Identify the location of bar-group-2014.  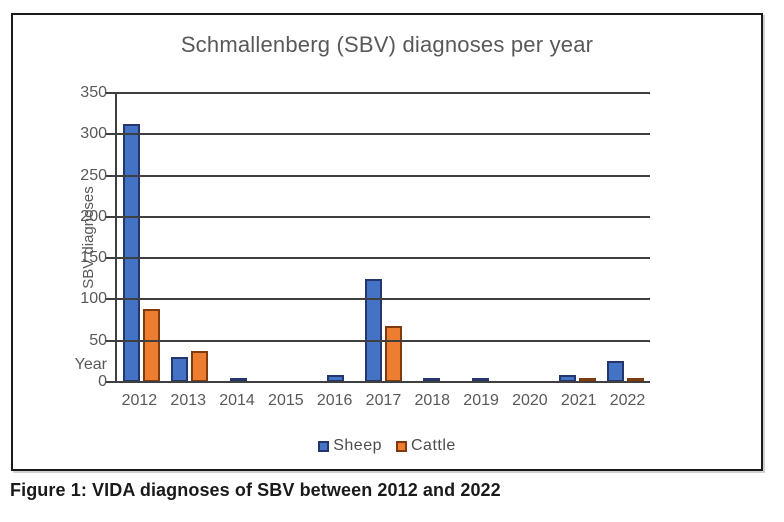
(238, 237).